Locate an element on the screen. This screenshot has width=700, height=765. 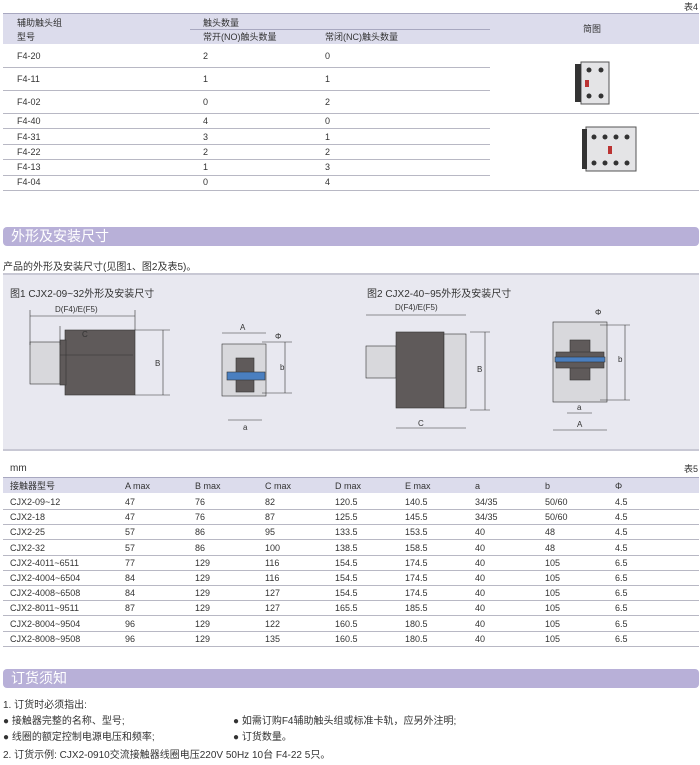
ordering-bullet: ● 线圈的额定控制电源电压和频率; is located at coordinates (79, 737).